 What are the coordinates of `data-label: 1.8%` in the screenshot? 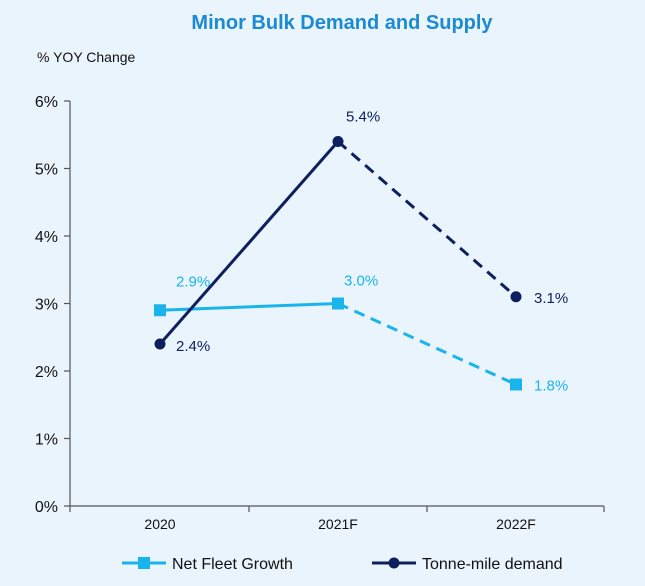 It's located at (551, 386).